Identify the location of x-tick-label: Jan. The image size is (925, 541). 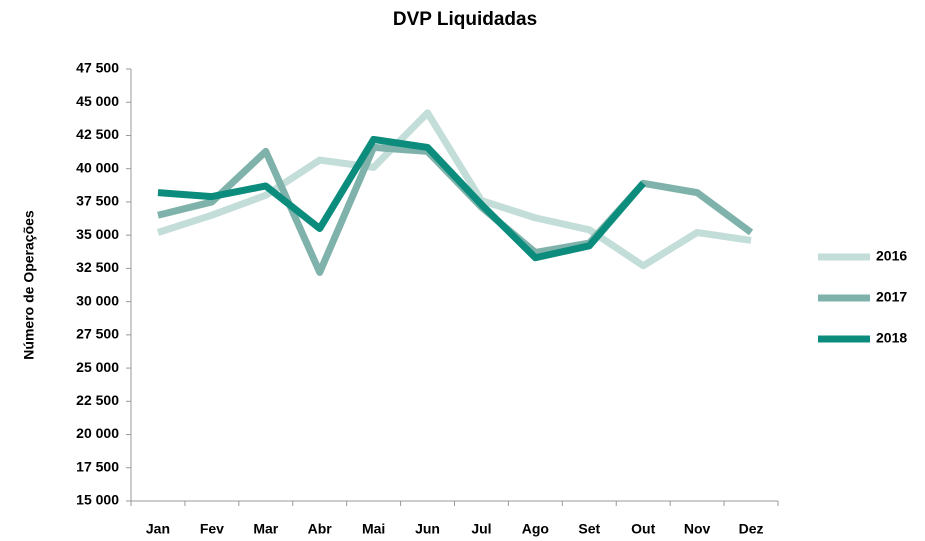
(158, 529).